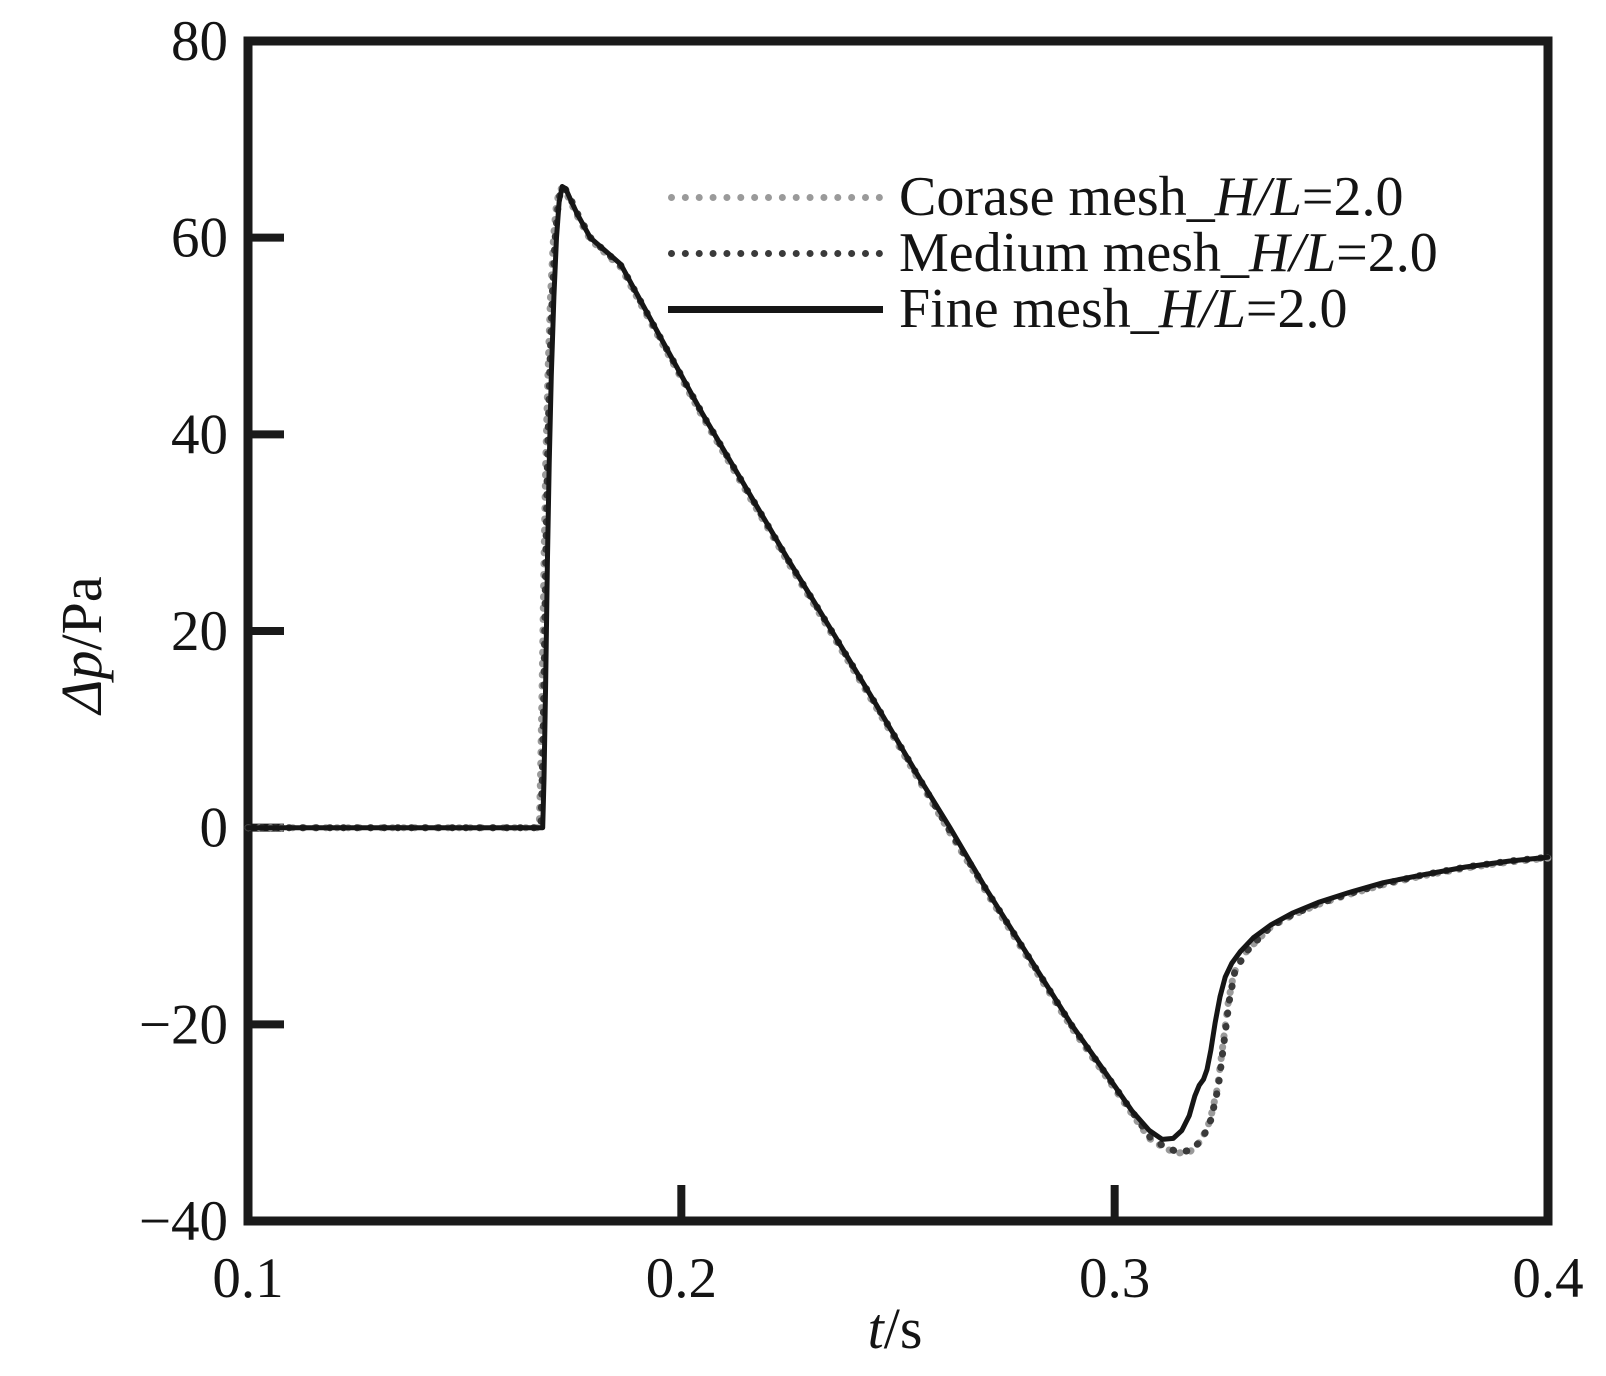 The height and width of the screenshot is (1376, 1606). Describe the element at coordinates (1258, 197) in the screenshot. I see `legend-label-coarse-ratio: H/L` at that location.